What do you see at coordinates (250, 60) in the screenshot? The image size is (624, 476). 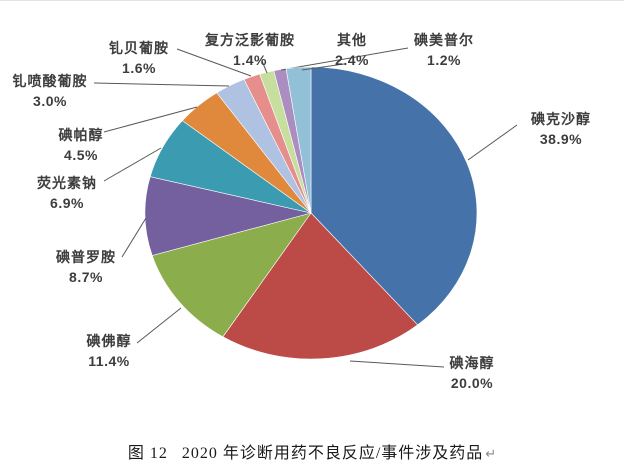 I see `pie-slice-percentage: 1.4%` at bounding box center [250, 60].